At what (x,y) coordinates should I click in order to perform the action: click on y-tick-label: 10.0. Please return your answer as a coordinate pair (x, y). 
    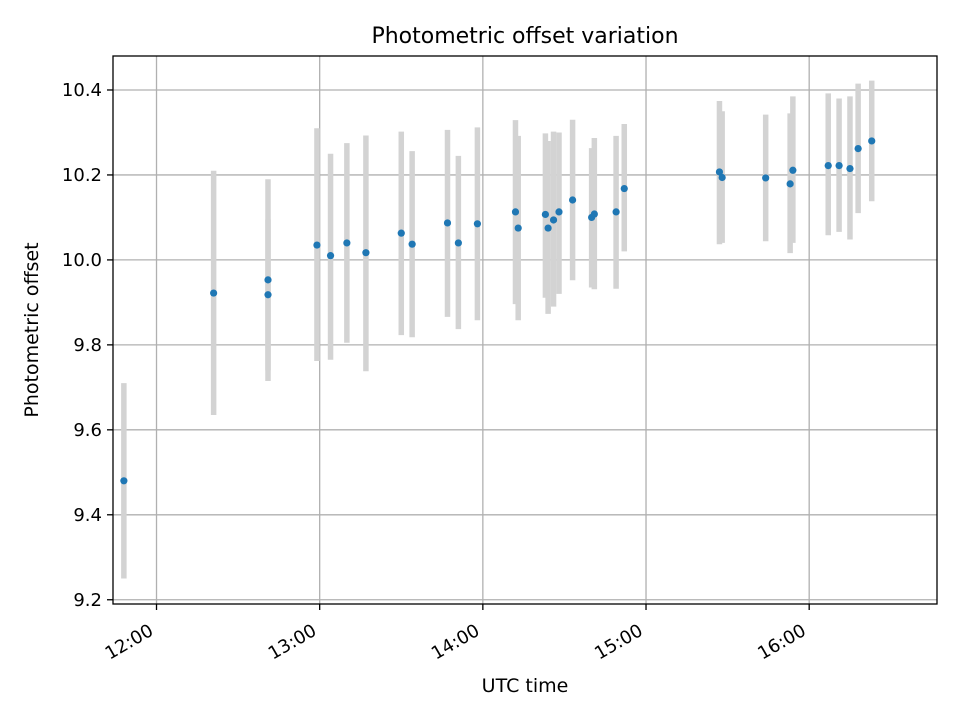
    Looking at the image, I should click on (82, 260).